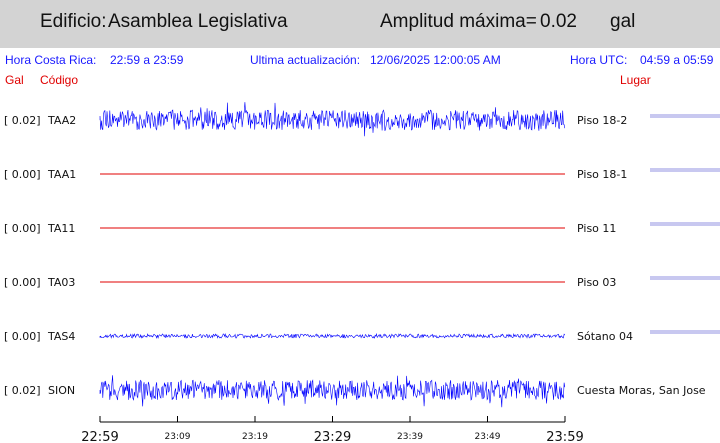 The image size is (720, 443). What do you see at coordinates (99, 436) in the screenshot?
I see `time-tick-label: 22:59` at bounding box center [99, 436].